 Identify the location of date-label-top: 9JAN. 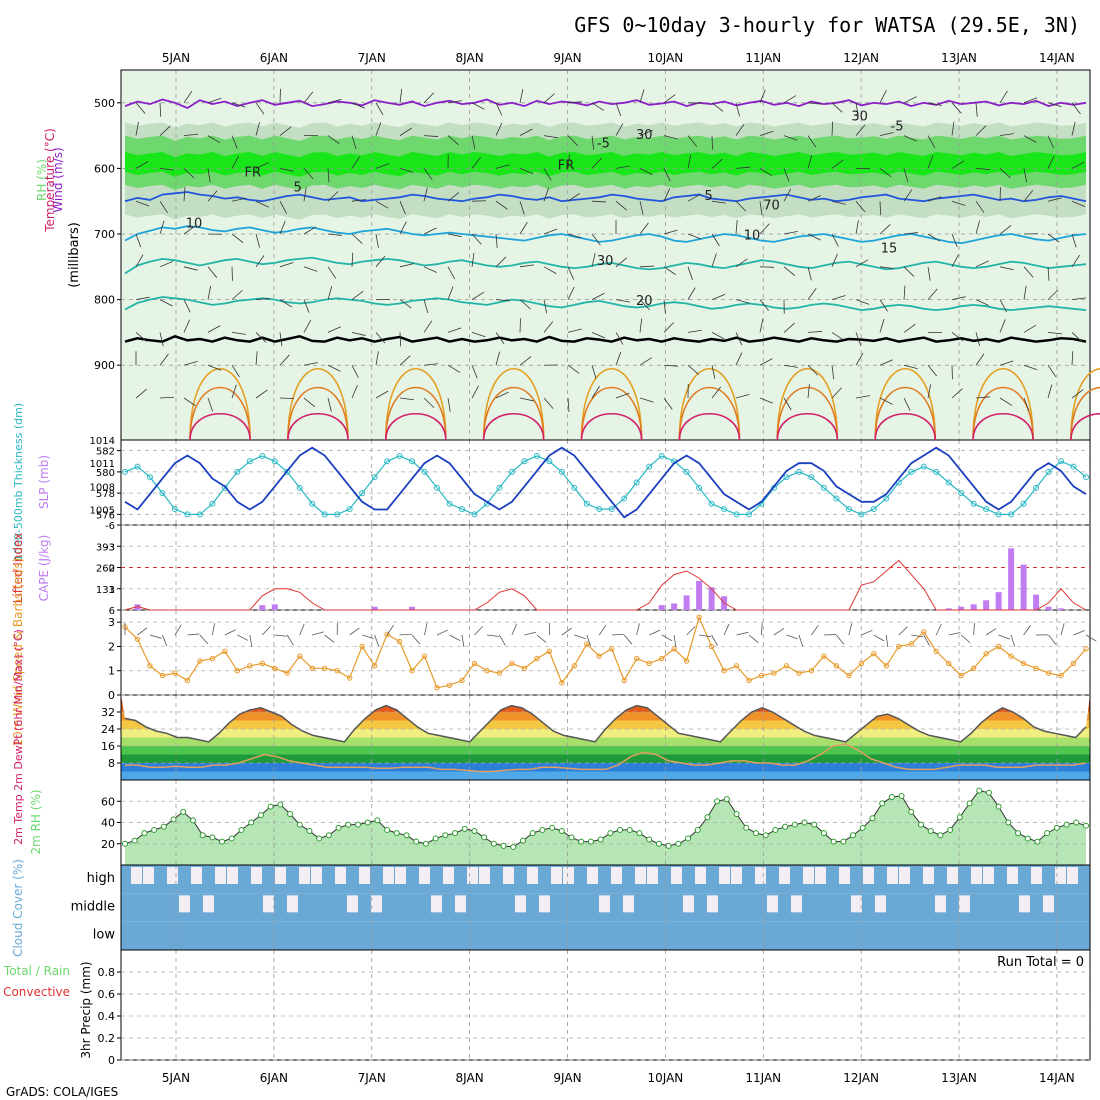
(567, 58).